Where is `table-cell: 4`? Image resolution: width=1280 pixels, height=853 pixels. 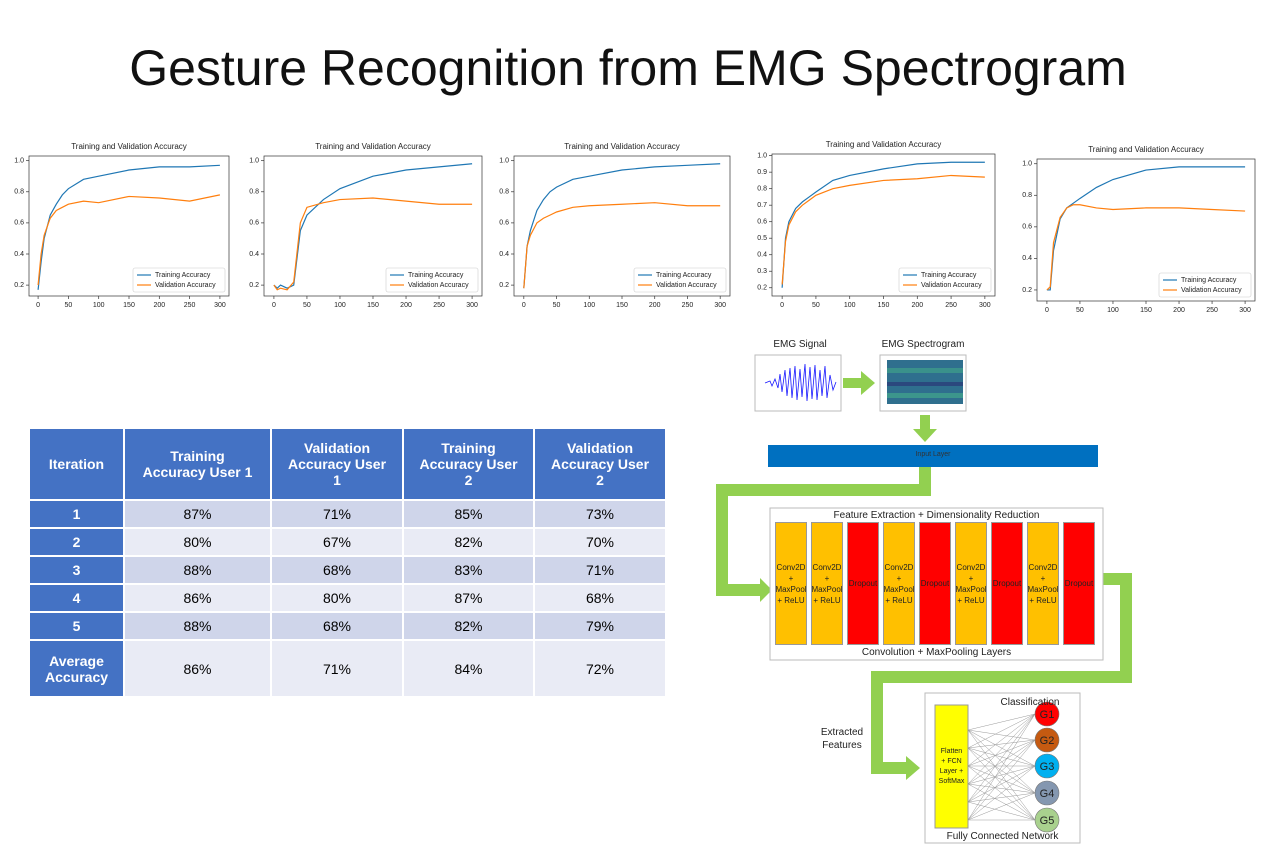 table-cell: 4 is located at coordinates (76, 598).